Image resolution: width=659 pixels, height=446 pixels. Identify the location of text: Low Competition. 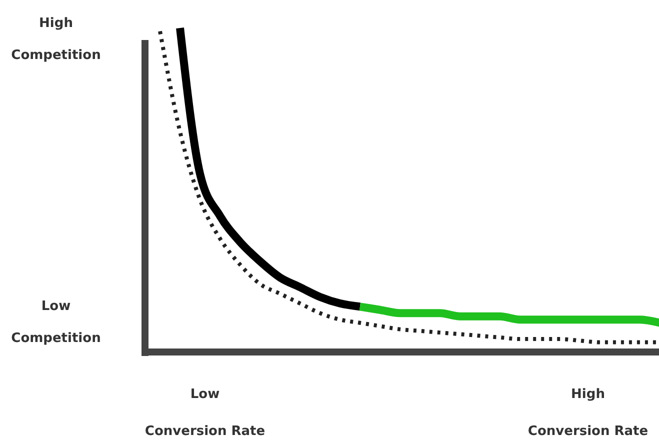
(56, 322).